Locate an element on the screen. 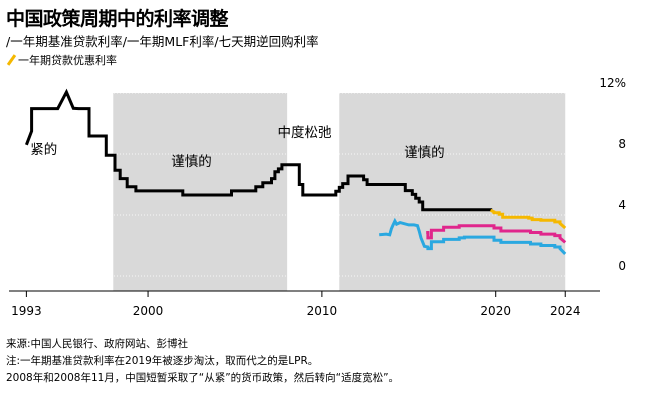 This screenshot has height=400, width=646. x-tick-label-2024: 2024 is located at coordinates (565, 311).